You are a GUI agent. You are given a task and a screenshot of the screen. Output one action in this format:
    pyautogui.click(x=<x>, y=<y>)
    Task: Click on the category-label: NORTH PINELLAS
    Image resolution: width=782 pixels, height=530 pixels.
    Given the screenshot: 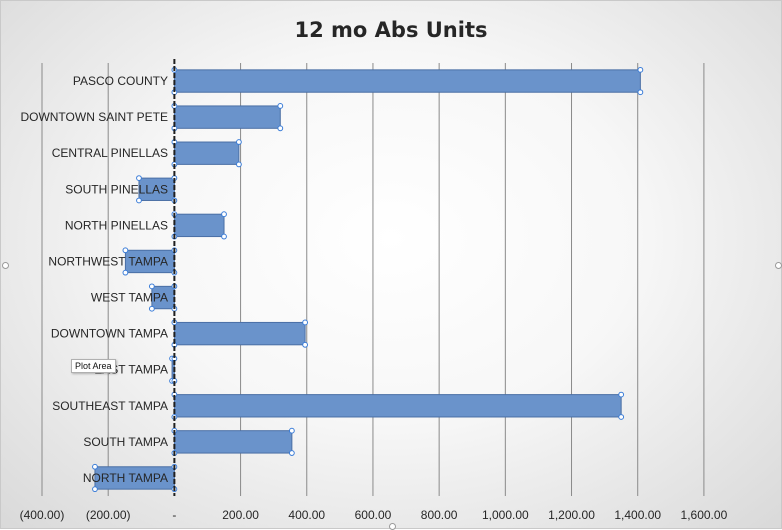 What is the action you would take?
    pyautogui.click(x=116, y=225)
    